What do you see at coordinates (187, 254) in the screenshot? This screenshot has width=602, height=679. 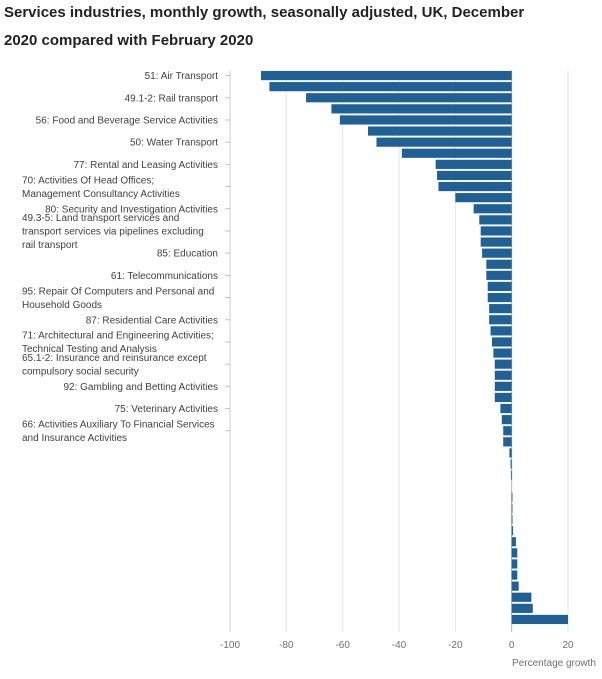 I see `category-label: 85: Education` at bounding box center [187, 254].